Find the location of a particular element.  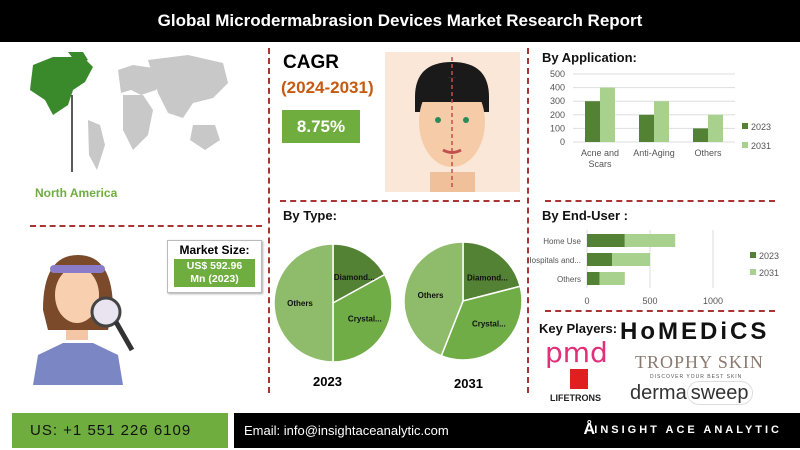

phone-banner: US: +1 551 226 6109 is located at coordinates (120, 430).